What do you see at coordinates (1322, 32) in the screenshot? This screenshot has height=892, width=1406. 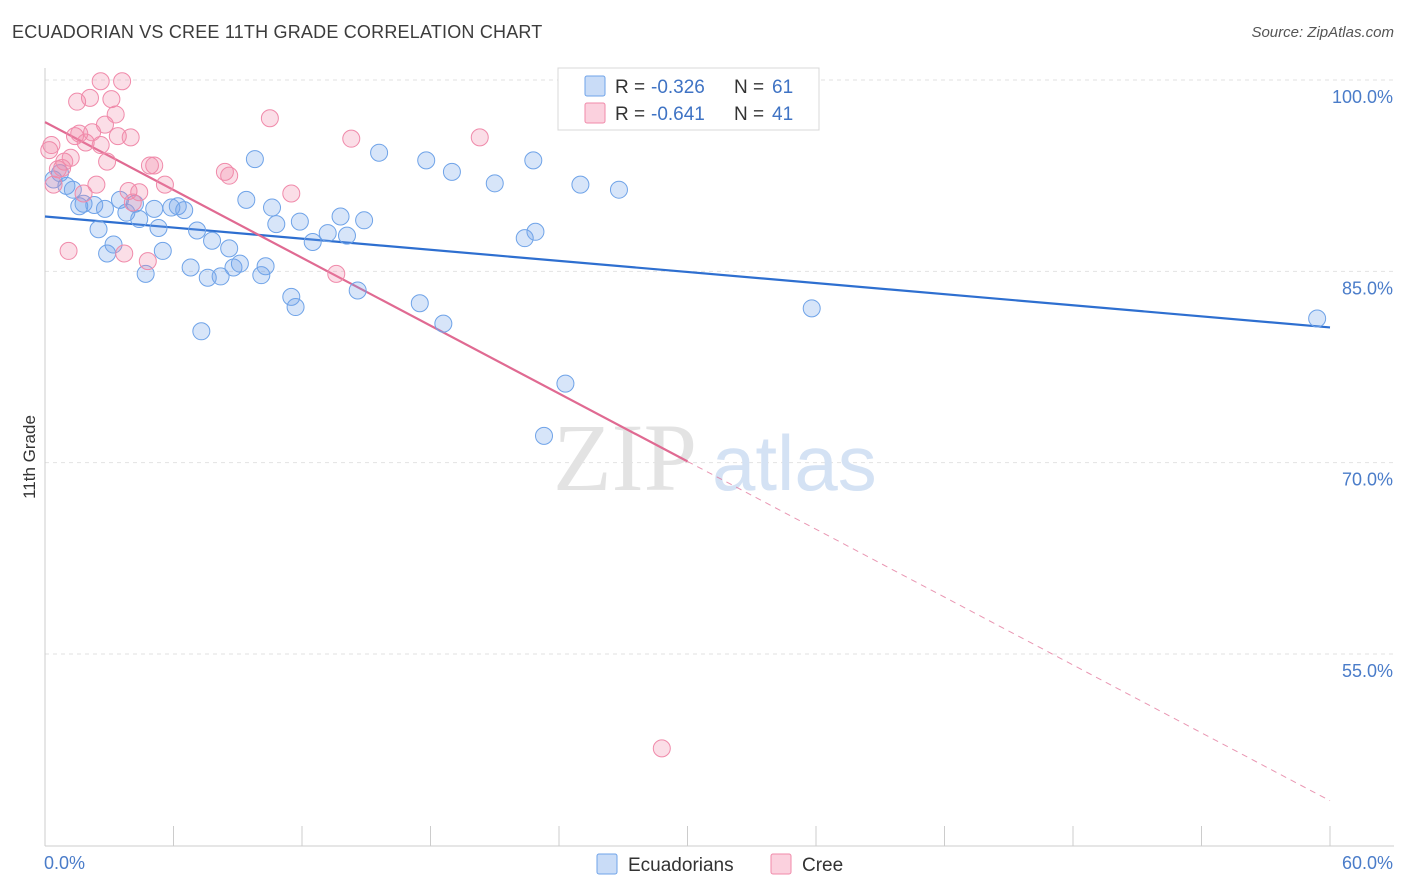 I see `source-credit: Source: ZipAtlas.com` at bounding box center [1322, 32].